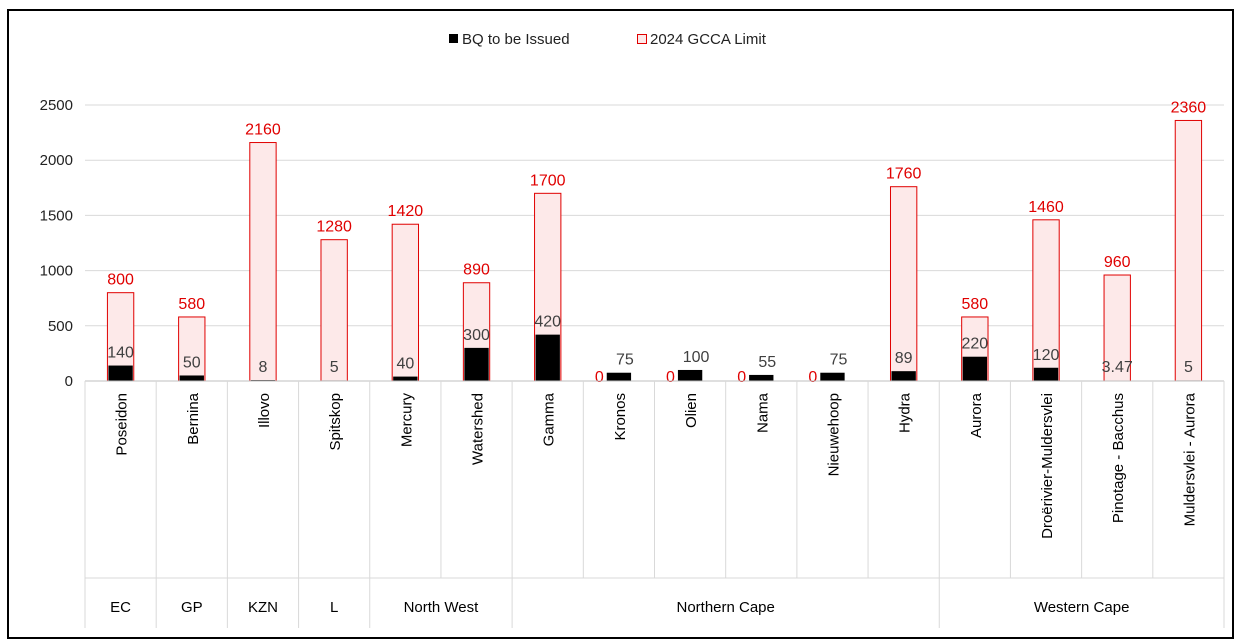 The image size is (1240, 644). Describe the element at coordinates (608, 39) in the screenshot. I see `legend: BQ to be Issued 2024 GCCA Limit` at that location.